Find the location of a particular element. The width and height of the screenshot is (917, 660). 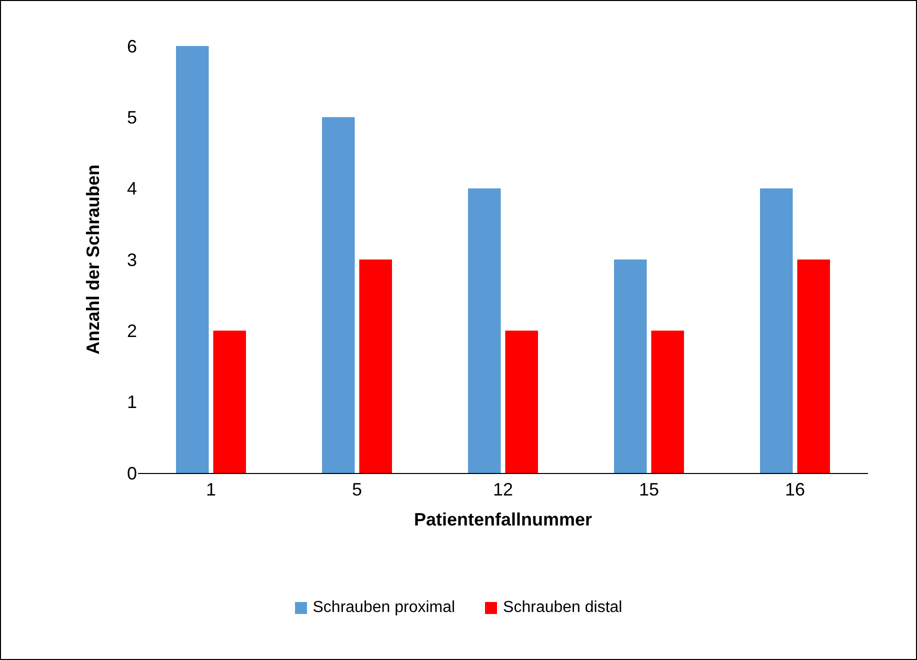

y-tick-label: 6 is located at coordinates (131, 46).